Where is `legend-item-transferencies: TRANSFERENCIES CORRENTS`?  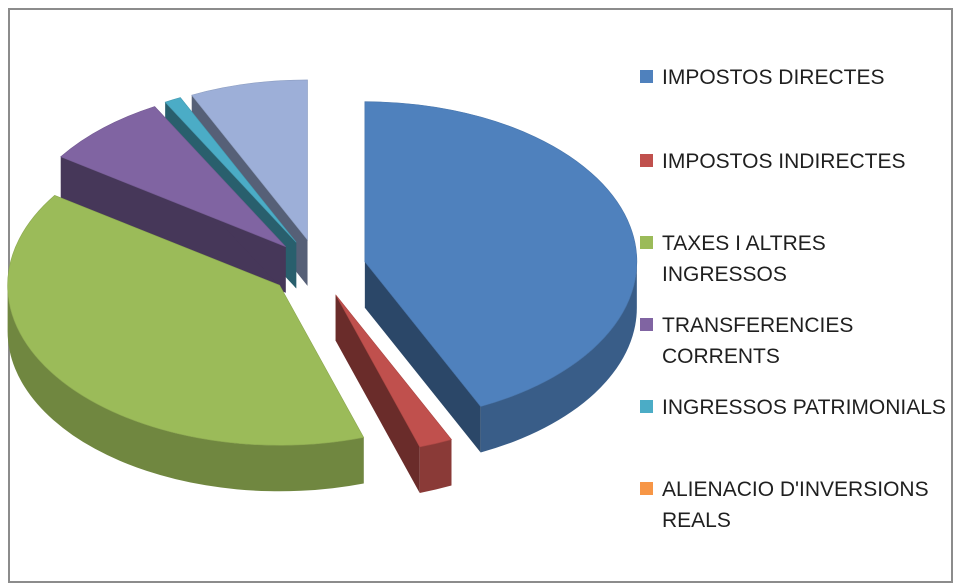
legend-item-transferencies: TRANSFERENCIES CORRENTS is located at coordinates (793, 341).